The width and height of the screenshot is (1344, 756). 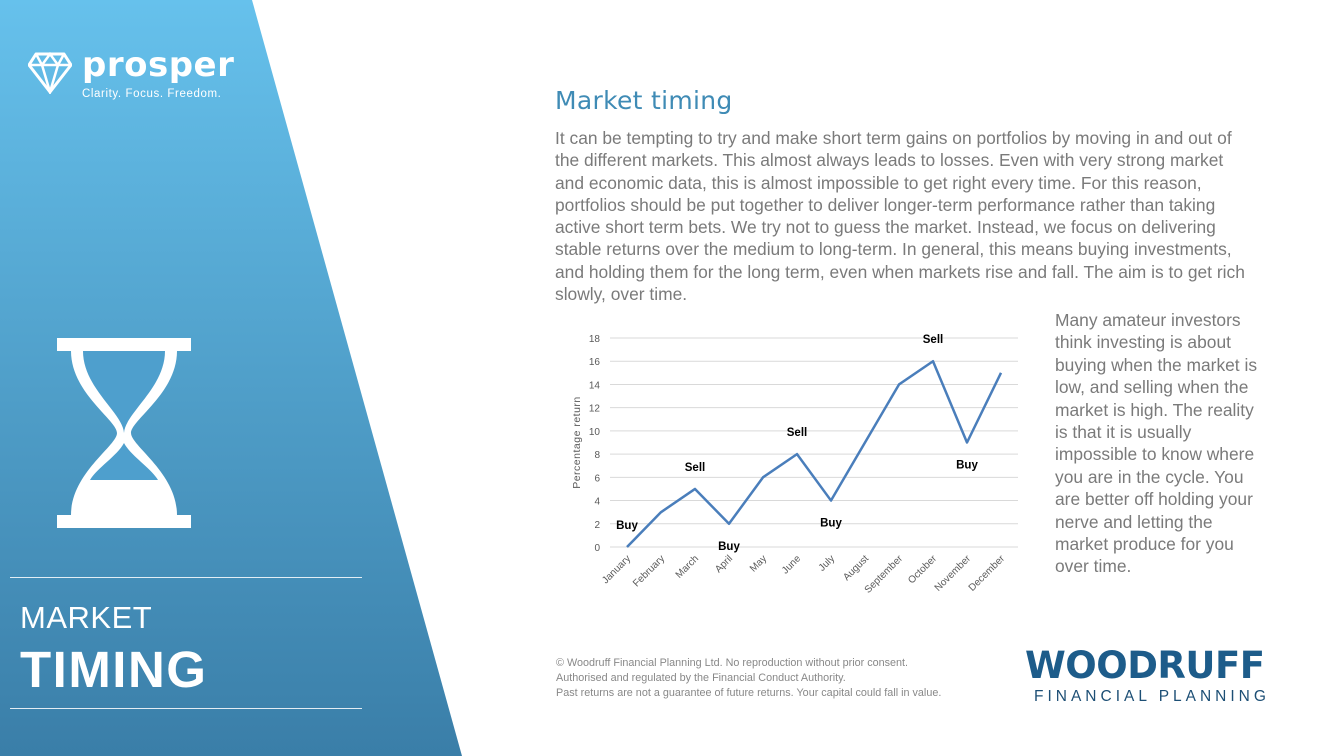 What do you see at coordinates (86, 617) in the screenshot?
I see `sidebar-heading-line1: MARKET` at bounding box center [86, 617].